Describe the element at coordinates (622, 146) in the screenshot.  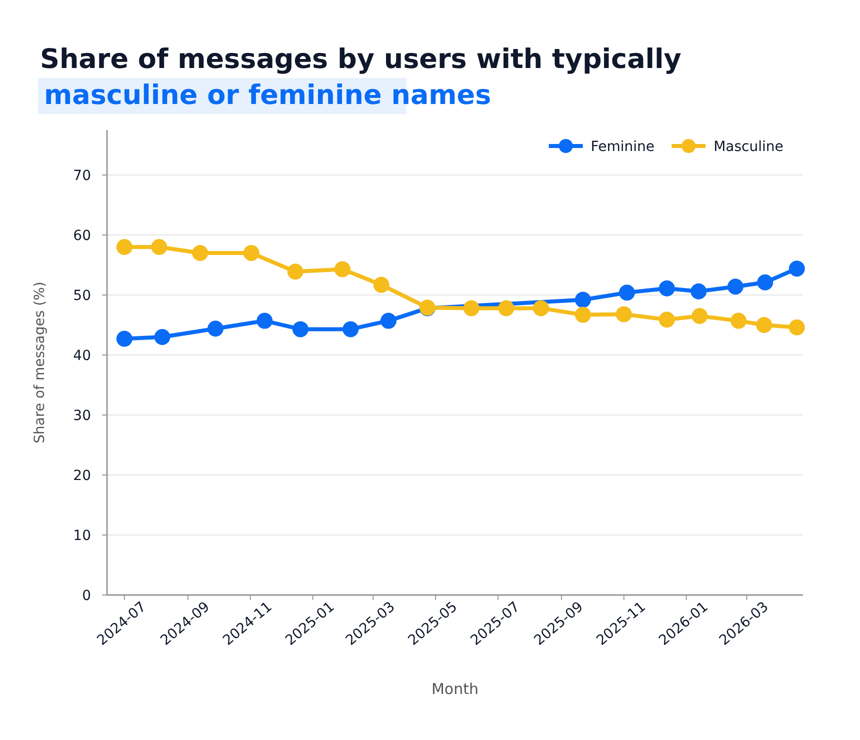
I see `legend-label: Feminine` at that location.